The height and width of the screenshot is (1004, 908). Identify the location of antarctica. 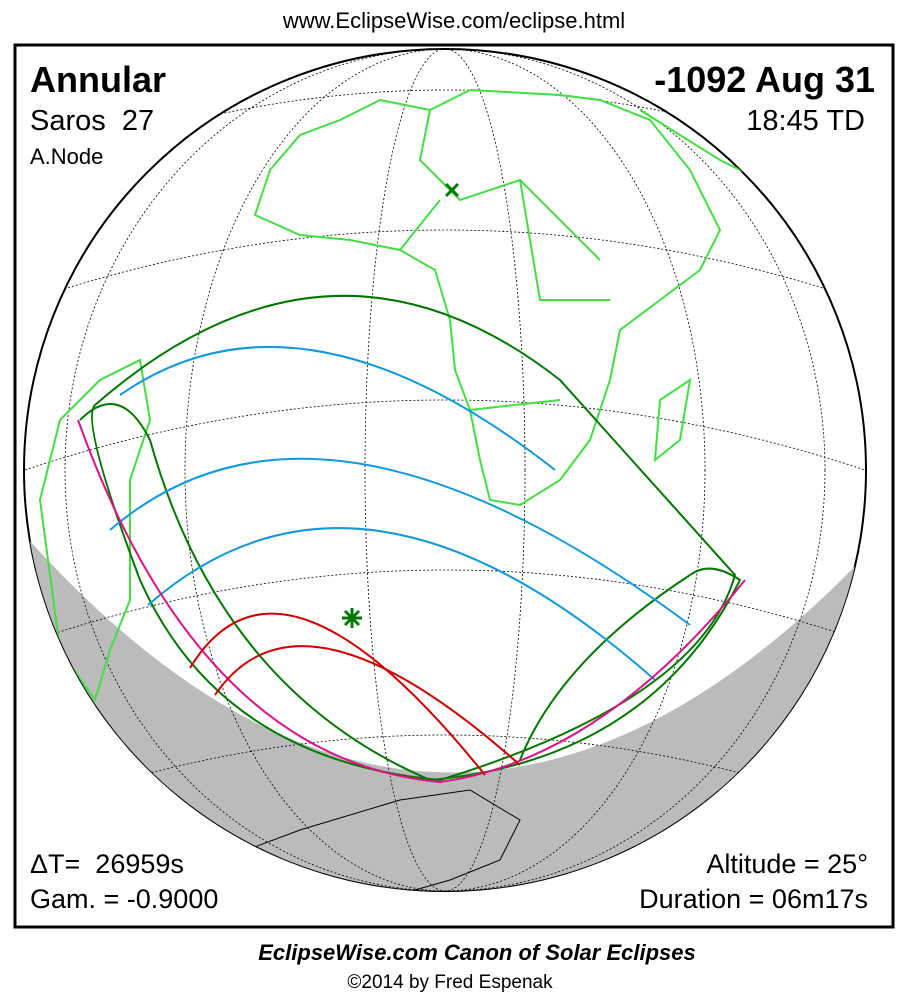
(370, 840).